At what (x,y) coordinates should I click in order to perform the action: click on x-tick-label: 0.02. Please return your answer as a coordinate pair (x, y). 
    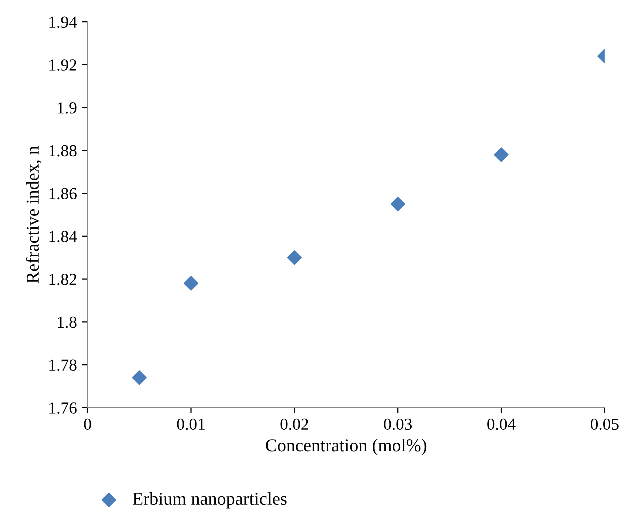
    Looking at the image, I should click on (294, 424).